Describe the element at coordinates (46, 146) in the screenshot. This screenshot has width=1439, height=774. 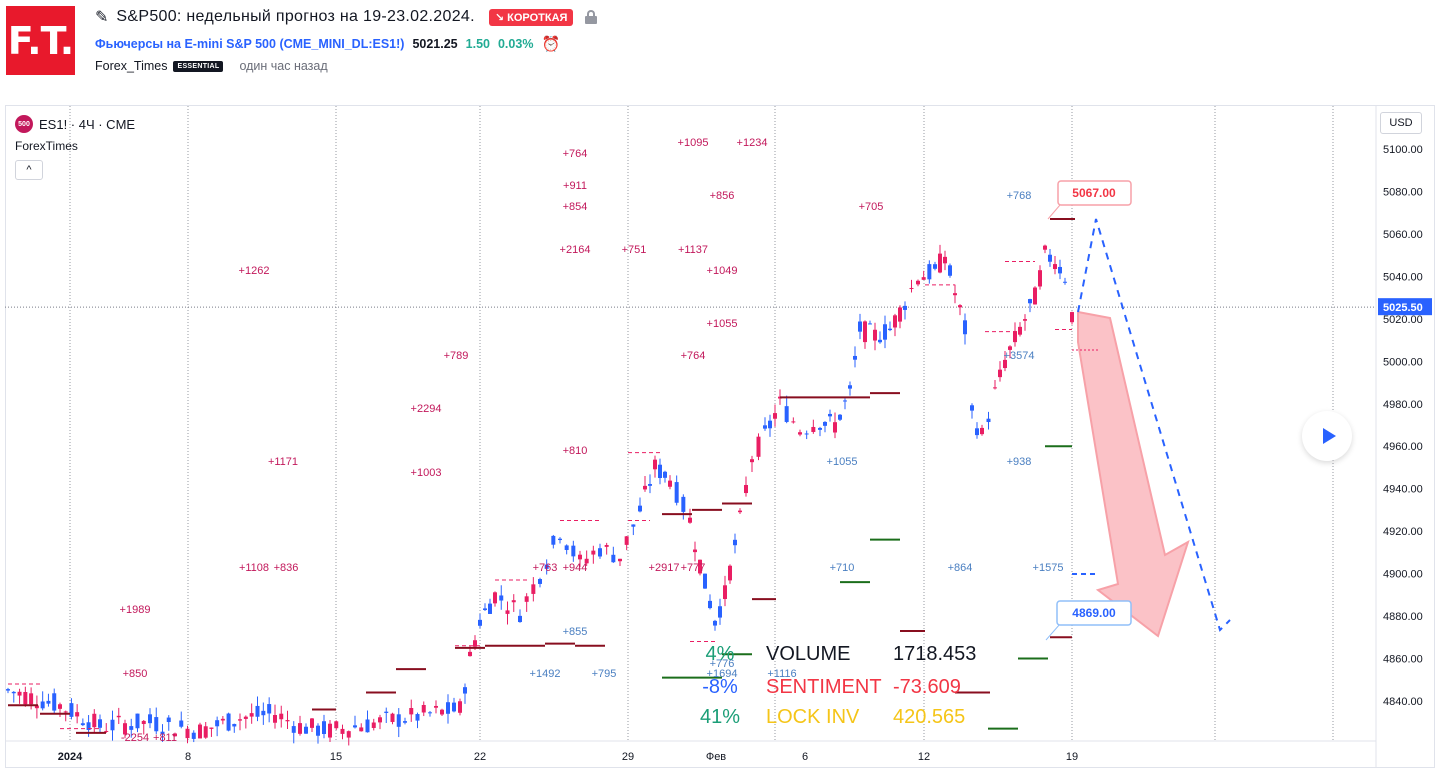
I see `indicator-label: ForexTimes` at that location.